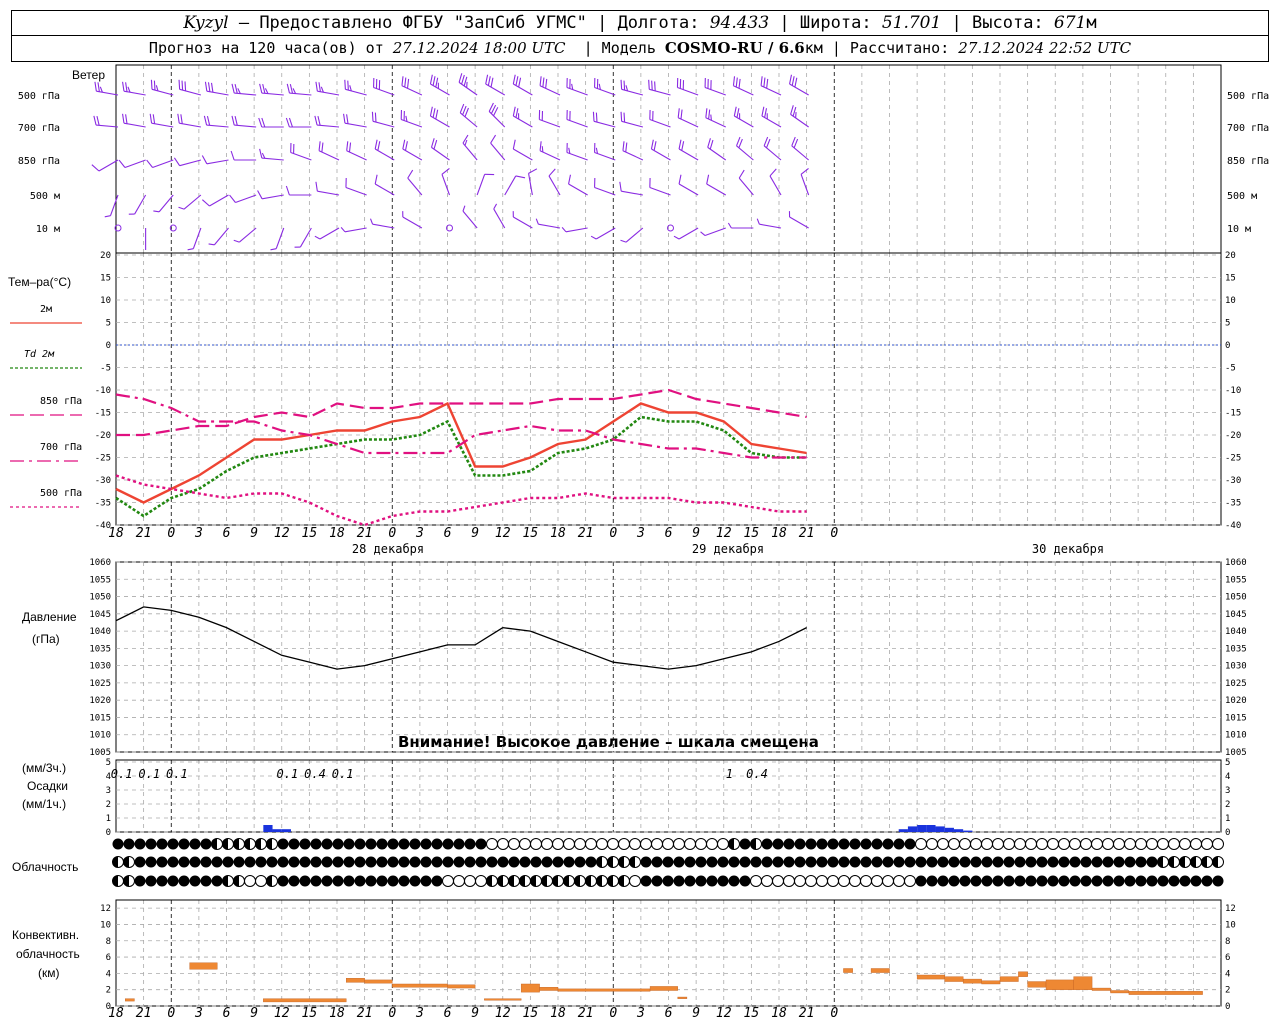  What do you see at coordinates (44, 768) in the screenshot?
I see `precip-unit-3h: (мм/3ч.)` at bounding box center [44, 768].